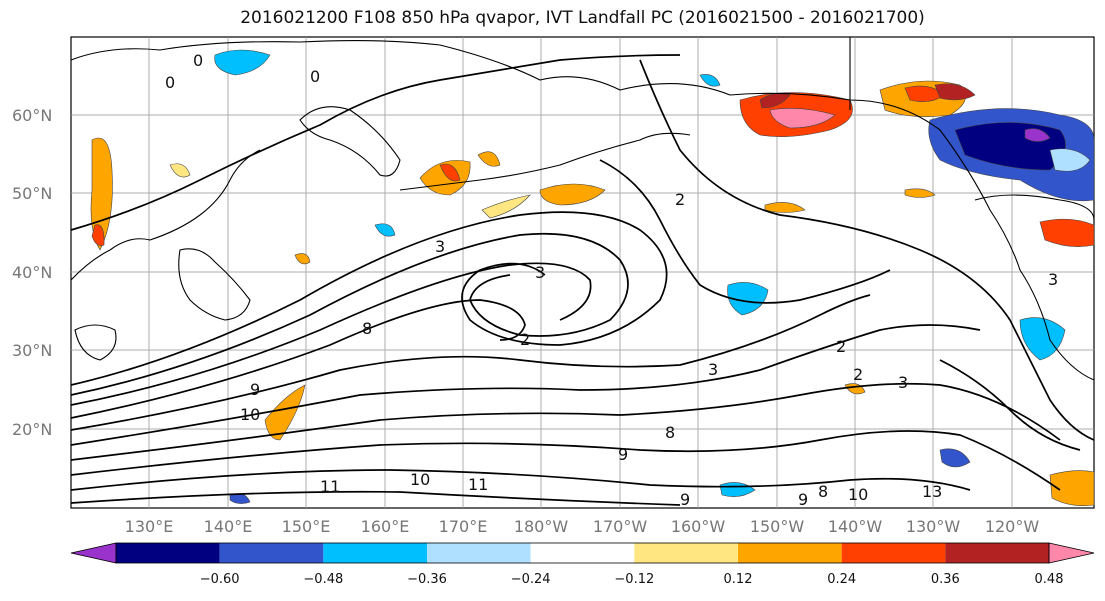  What do you see at coordinates (32, 429) in the screenshot?
I see `lat-label: 20°N` at bounding box center [32, 429].